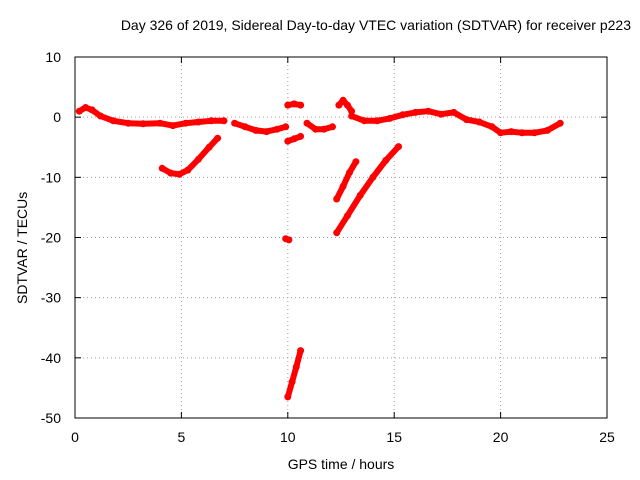  I want to click on x-tick-label: 5, so click(182, 437).